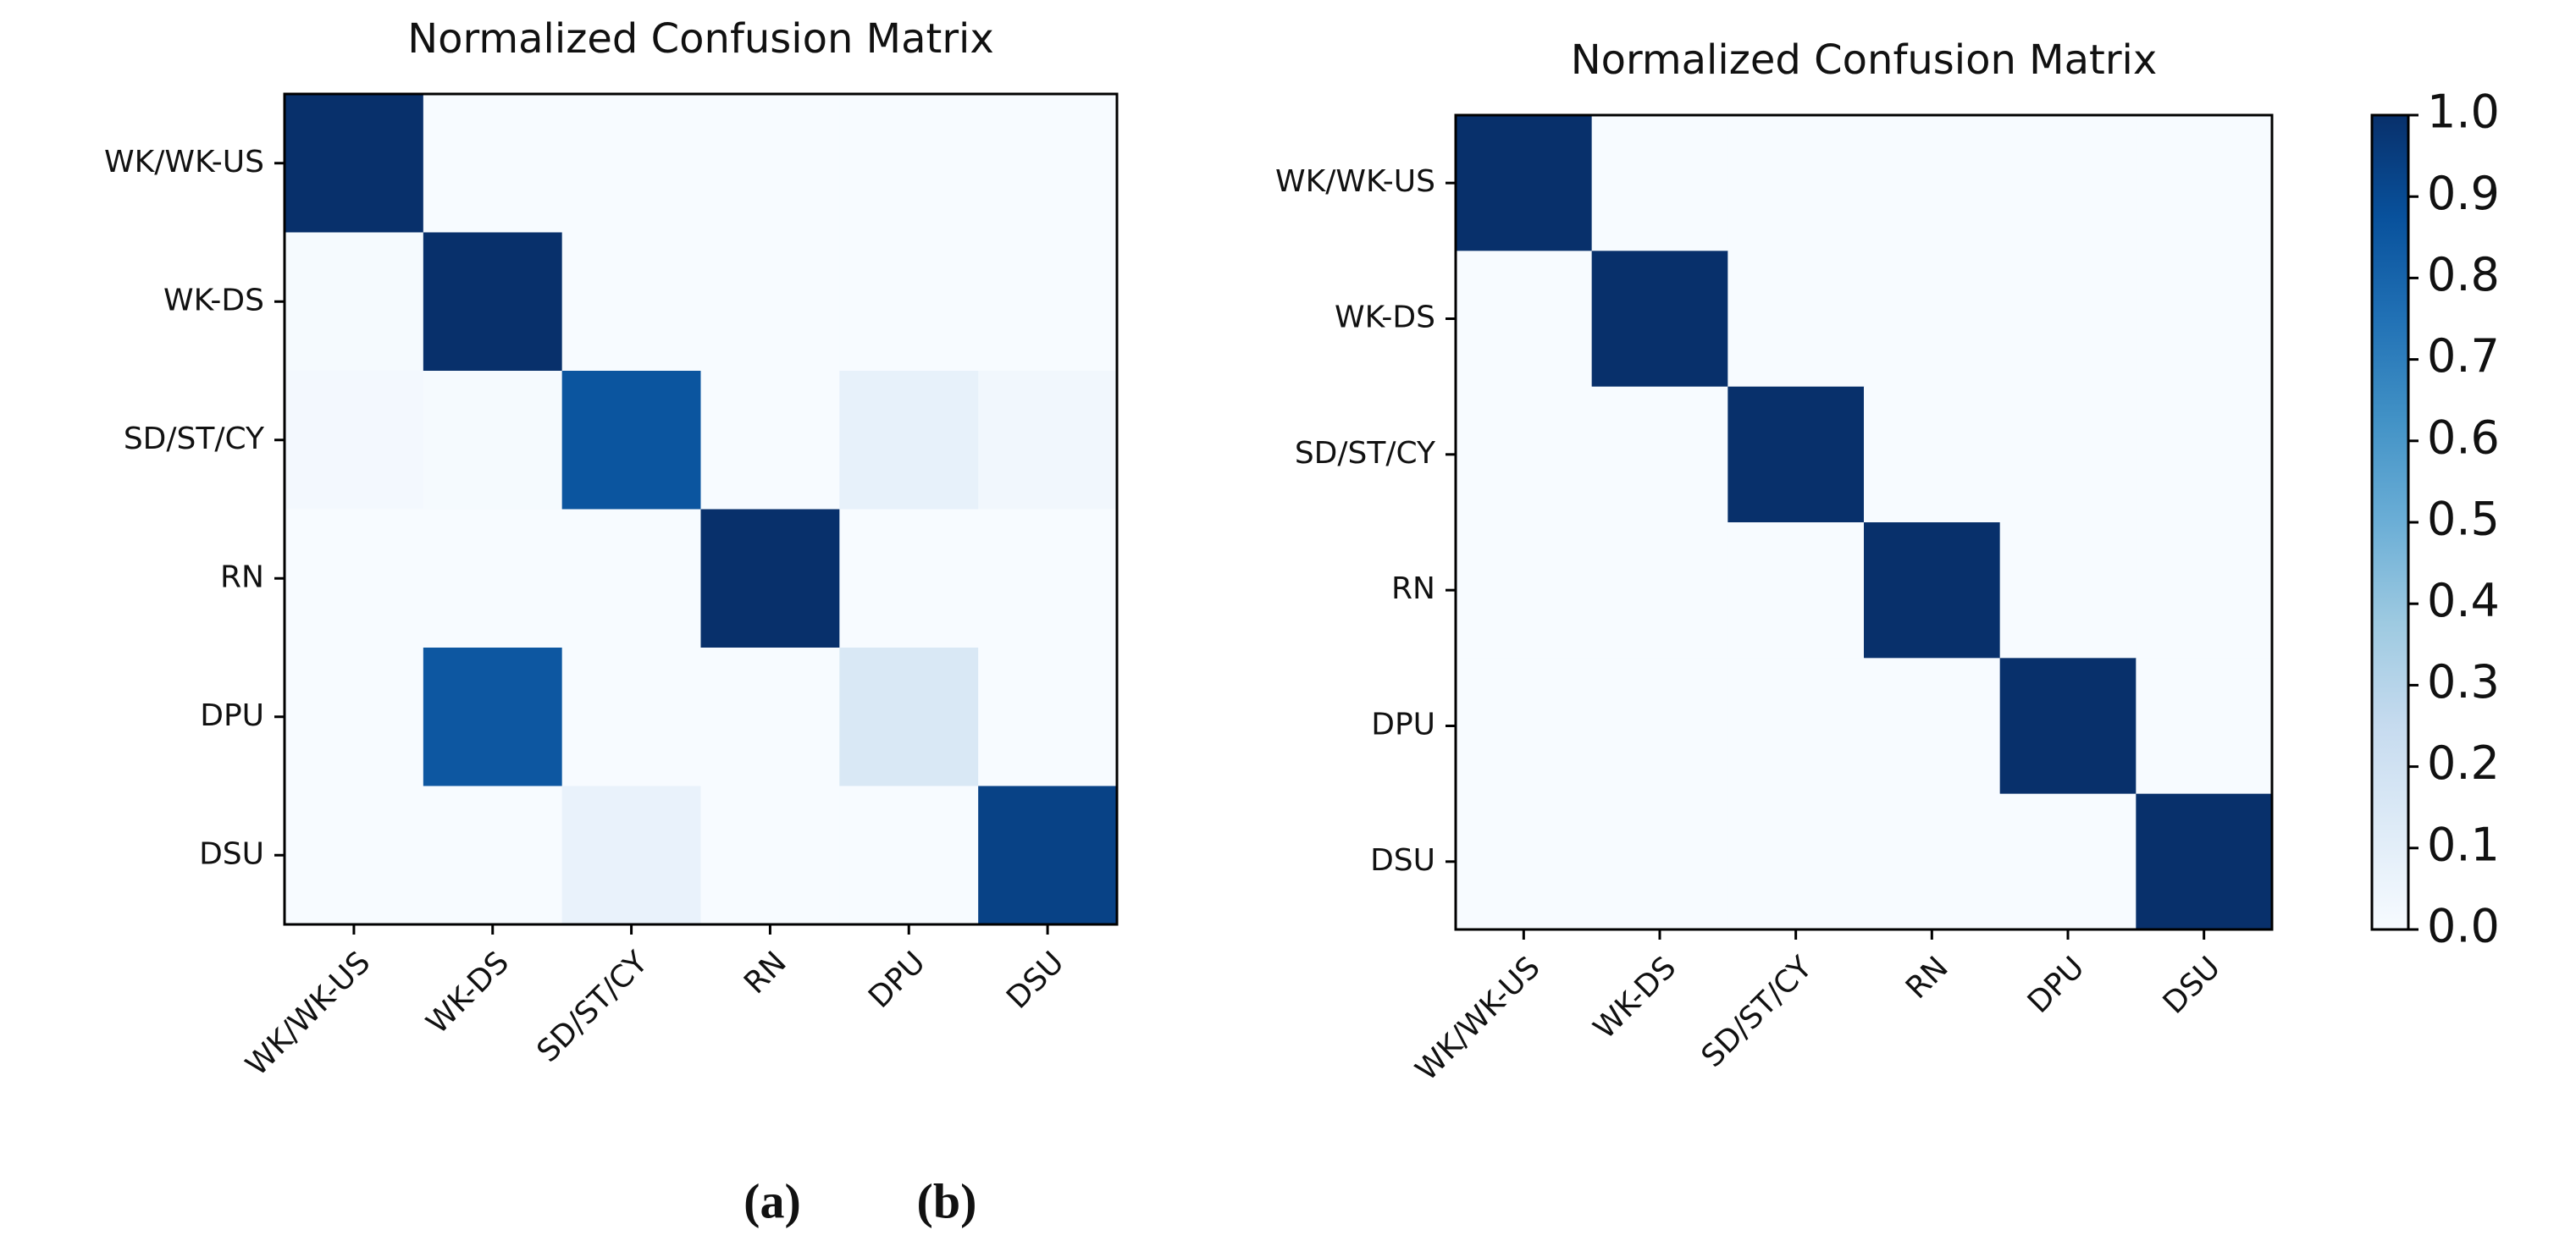 The height and width of the screenshot is (1252, 2576). What do you see at coordinates (897, 980) in the screenshot?
I see `x-tick-label: DPU` at bounding box center [897, 980].